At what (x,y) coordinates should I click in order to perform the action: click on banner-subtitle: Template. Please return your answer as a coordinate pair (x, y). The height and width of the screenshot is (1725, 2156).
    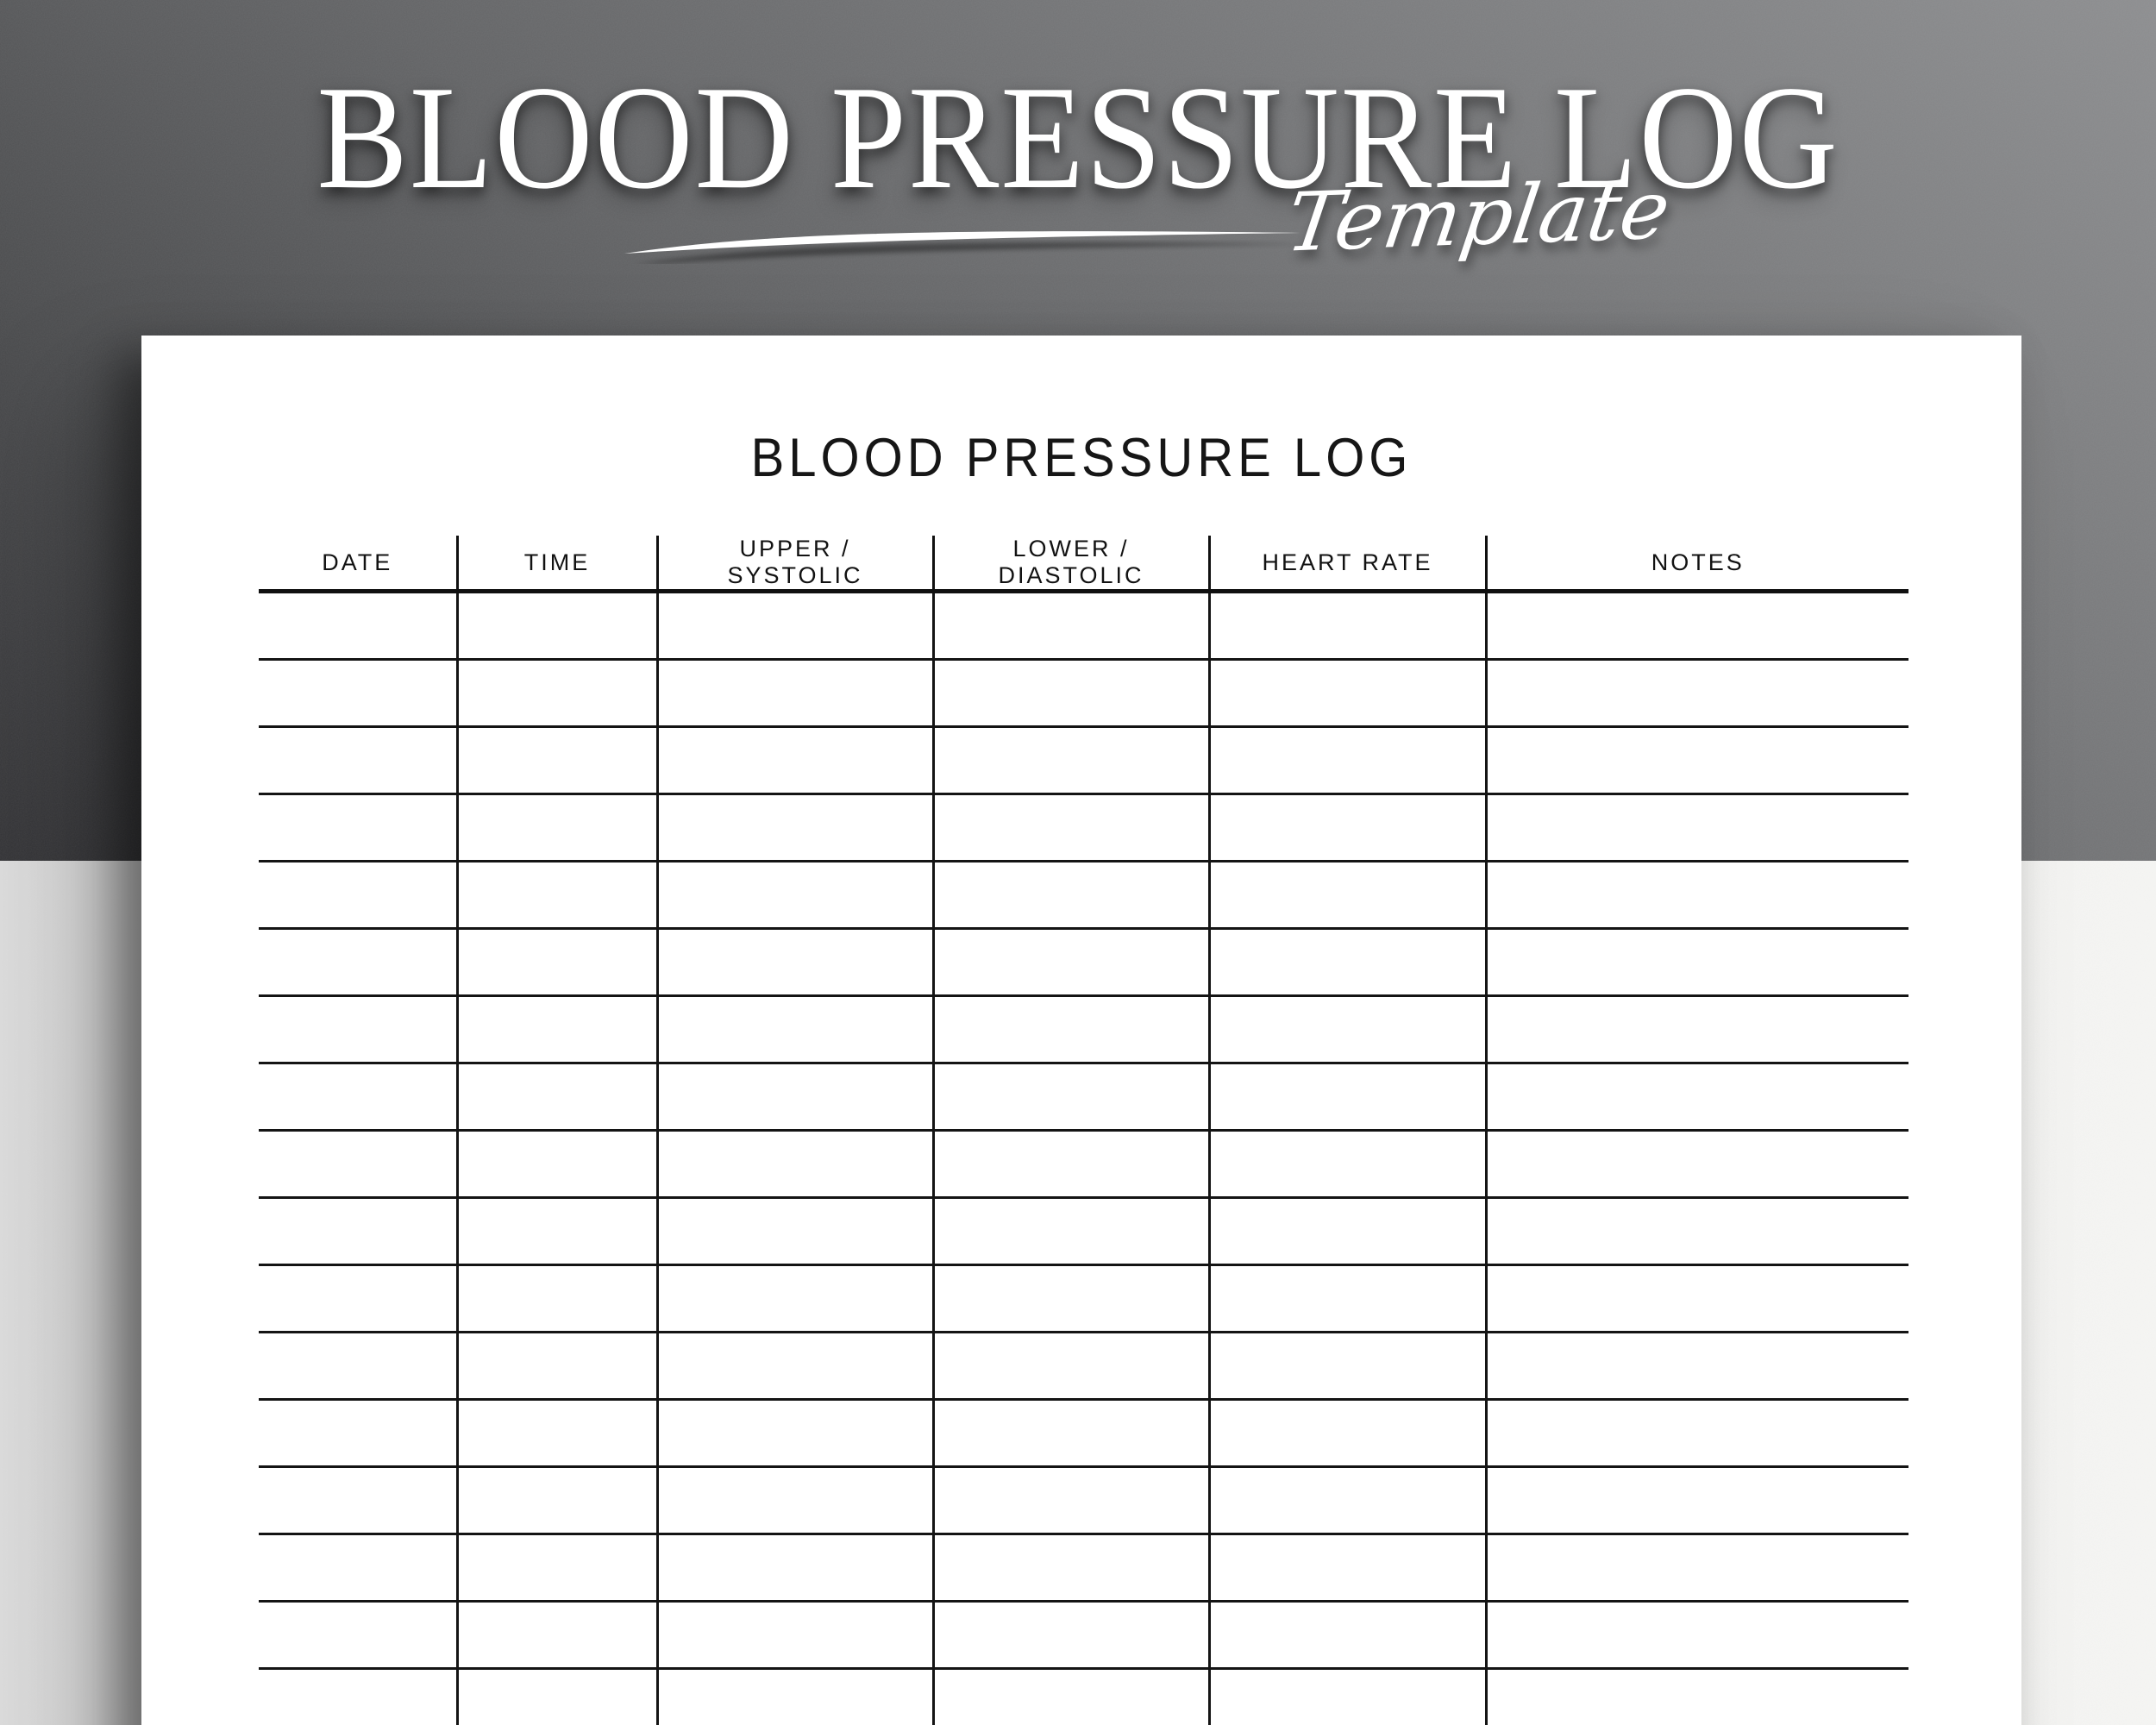
    Looking at the image, I should click on (1478, 217).